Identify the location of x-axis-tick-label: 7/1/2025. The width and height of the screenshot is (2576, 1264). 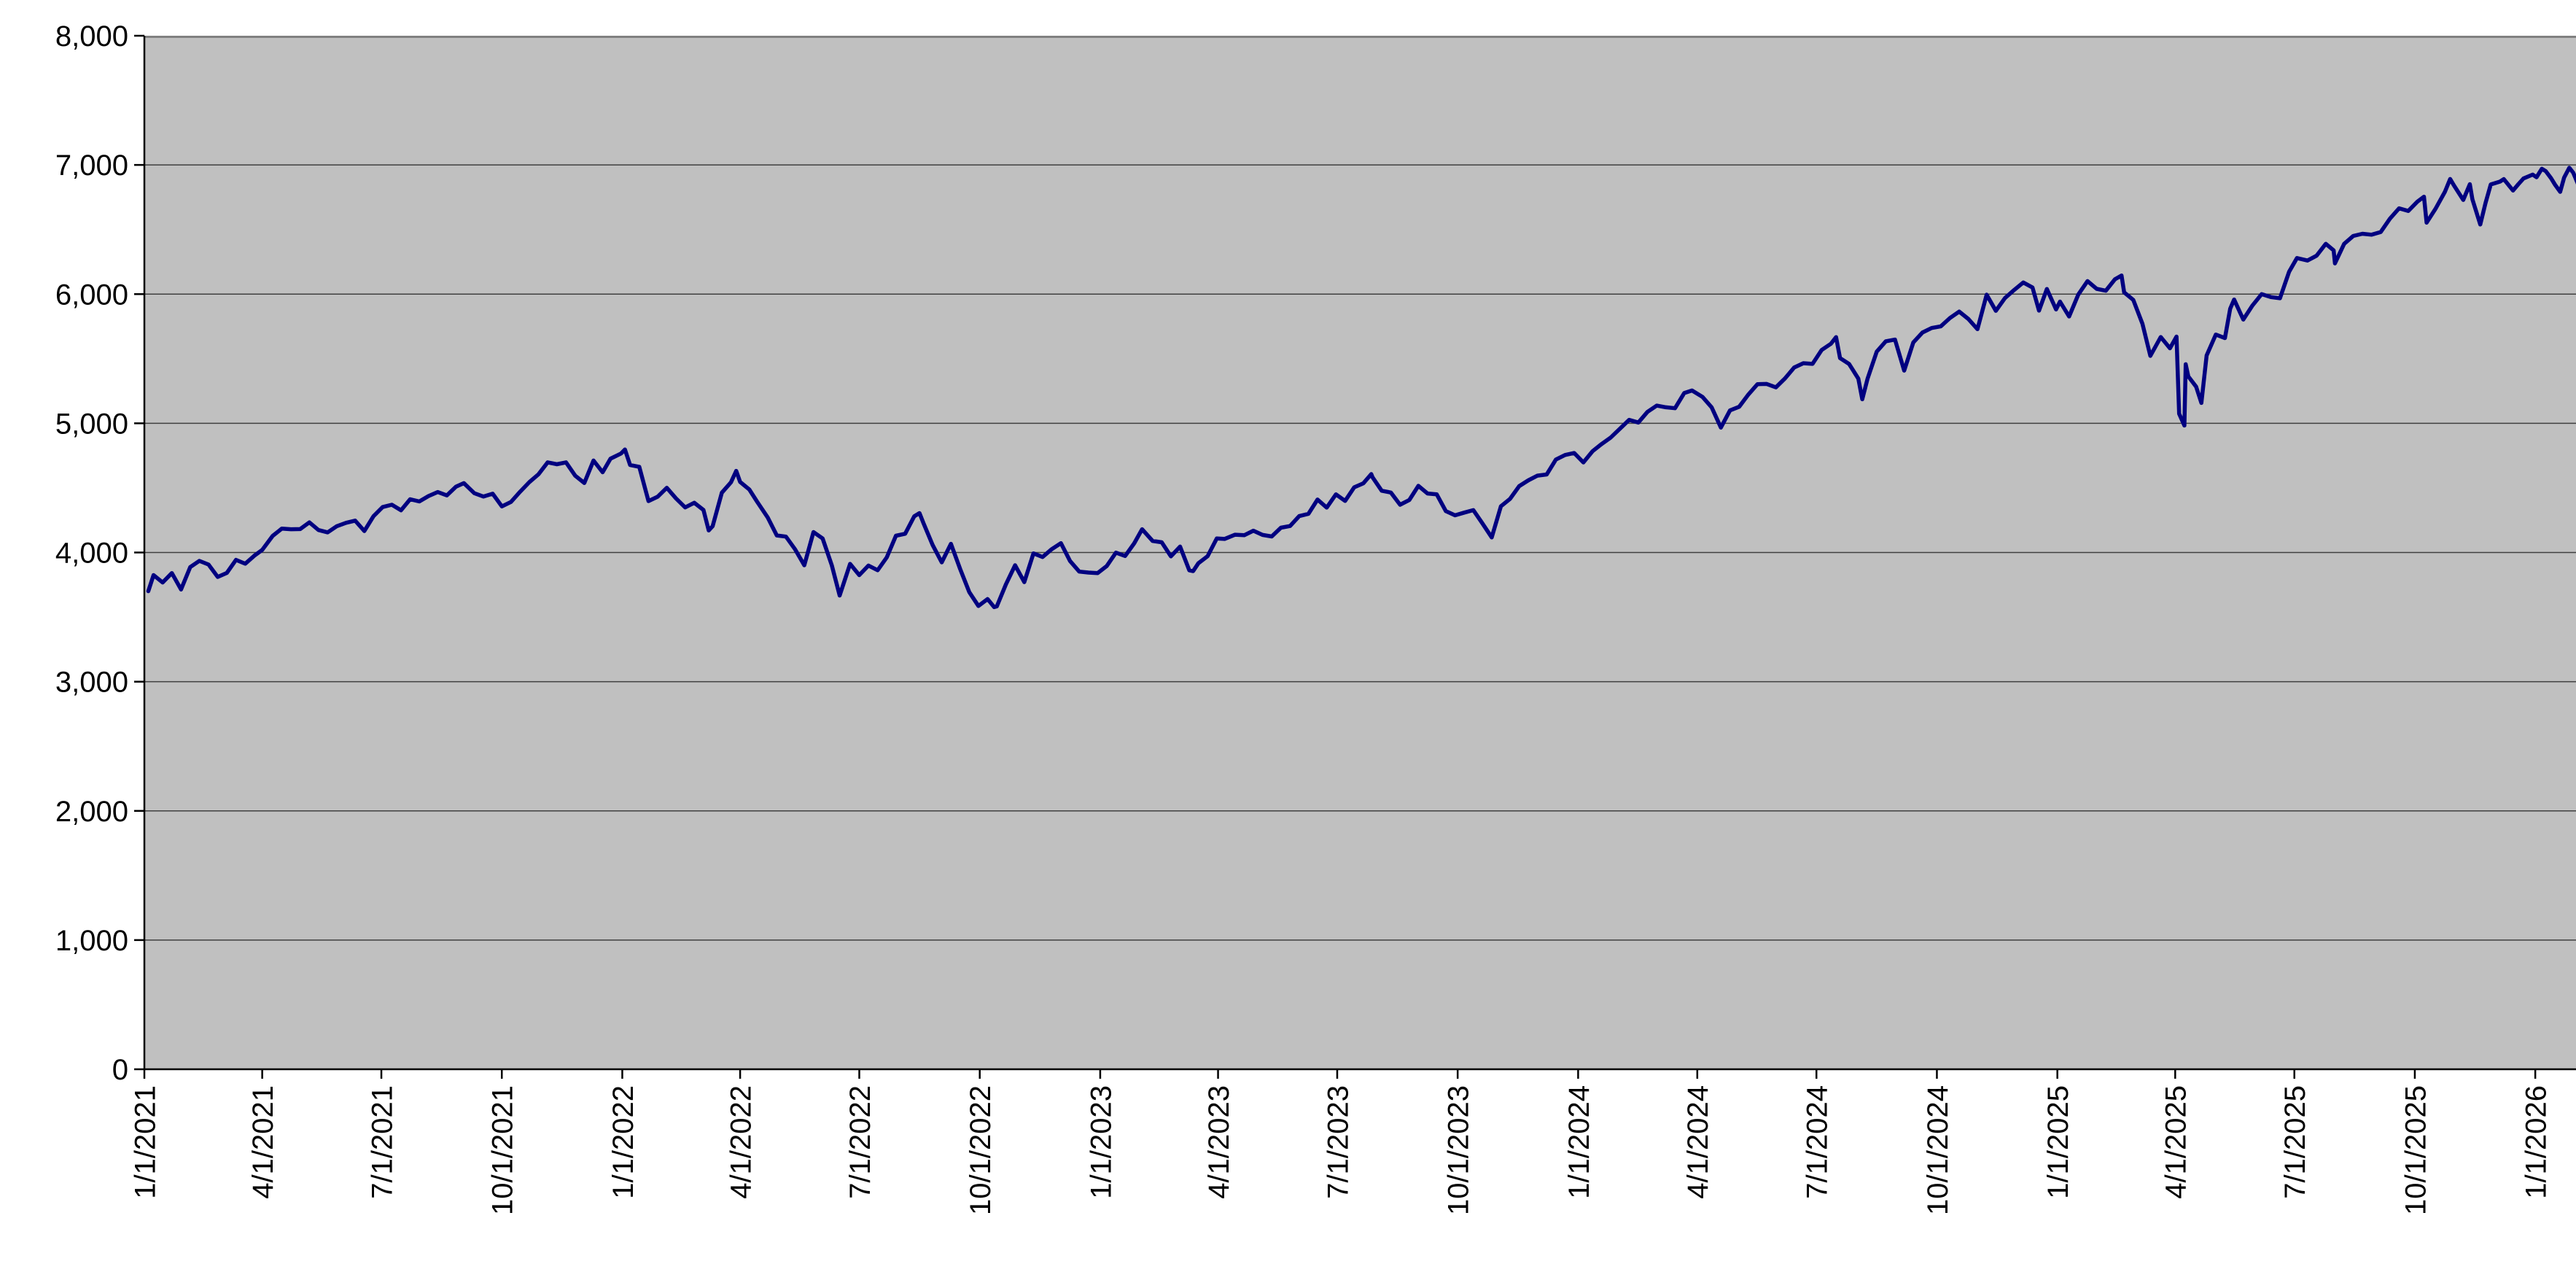
(2295, 1142).